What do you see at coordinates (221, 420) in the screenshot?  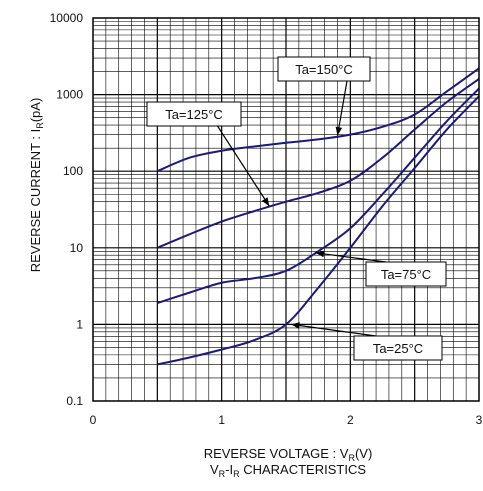 I see `x-tick-label: 1` at bounding box center [221, 420].